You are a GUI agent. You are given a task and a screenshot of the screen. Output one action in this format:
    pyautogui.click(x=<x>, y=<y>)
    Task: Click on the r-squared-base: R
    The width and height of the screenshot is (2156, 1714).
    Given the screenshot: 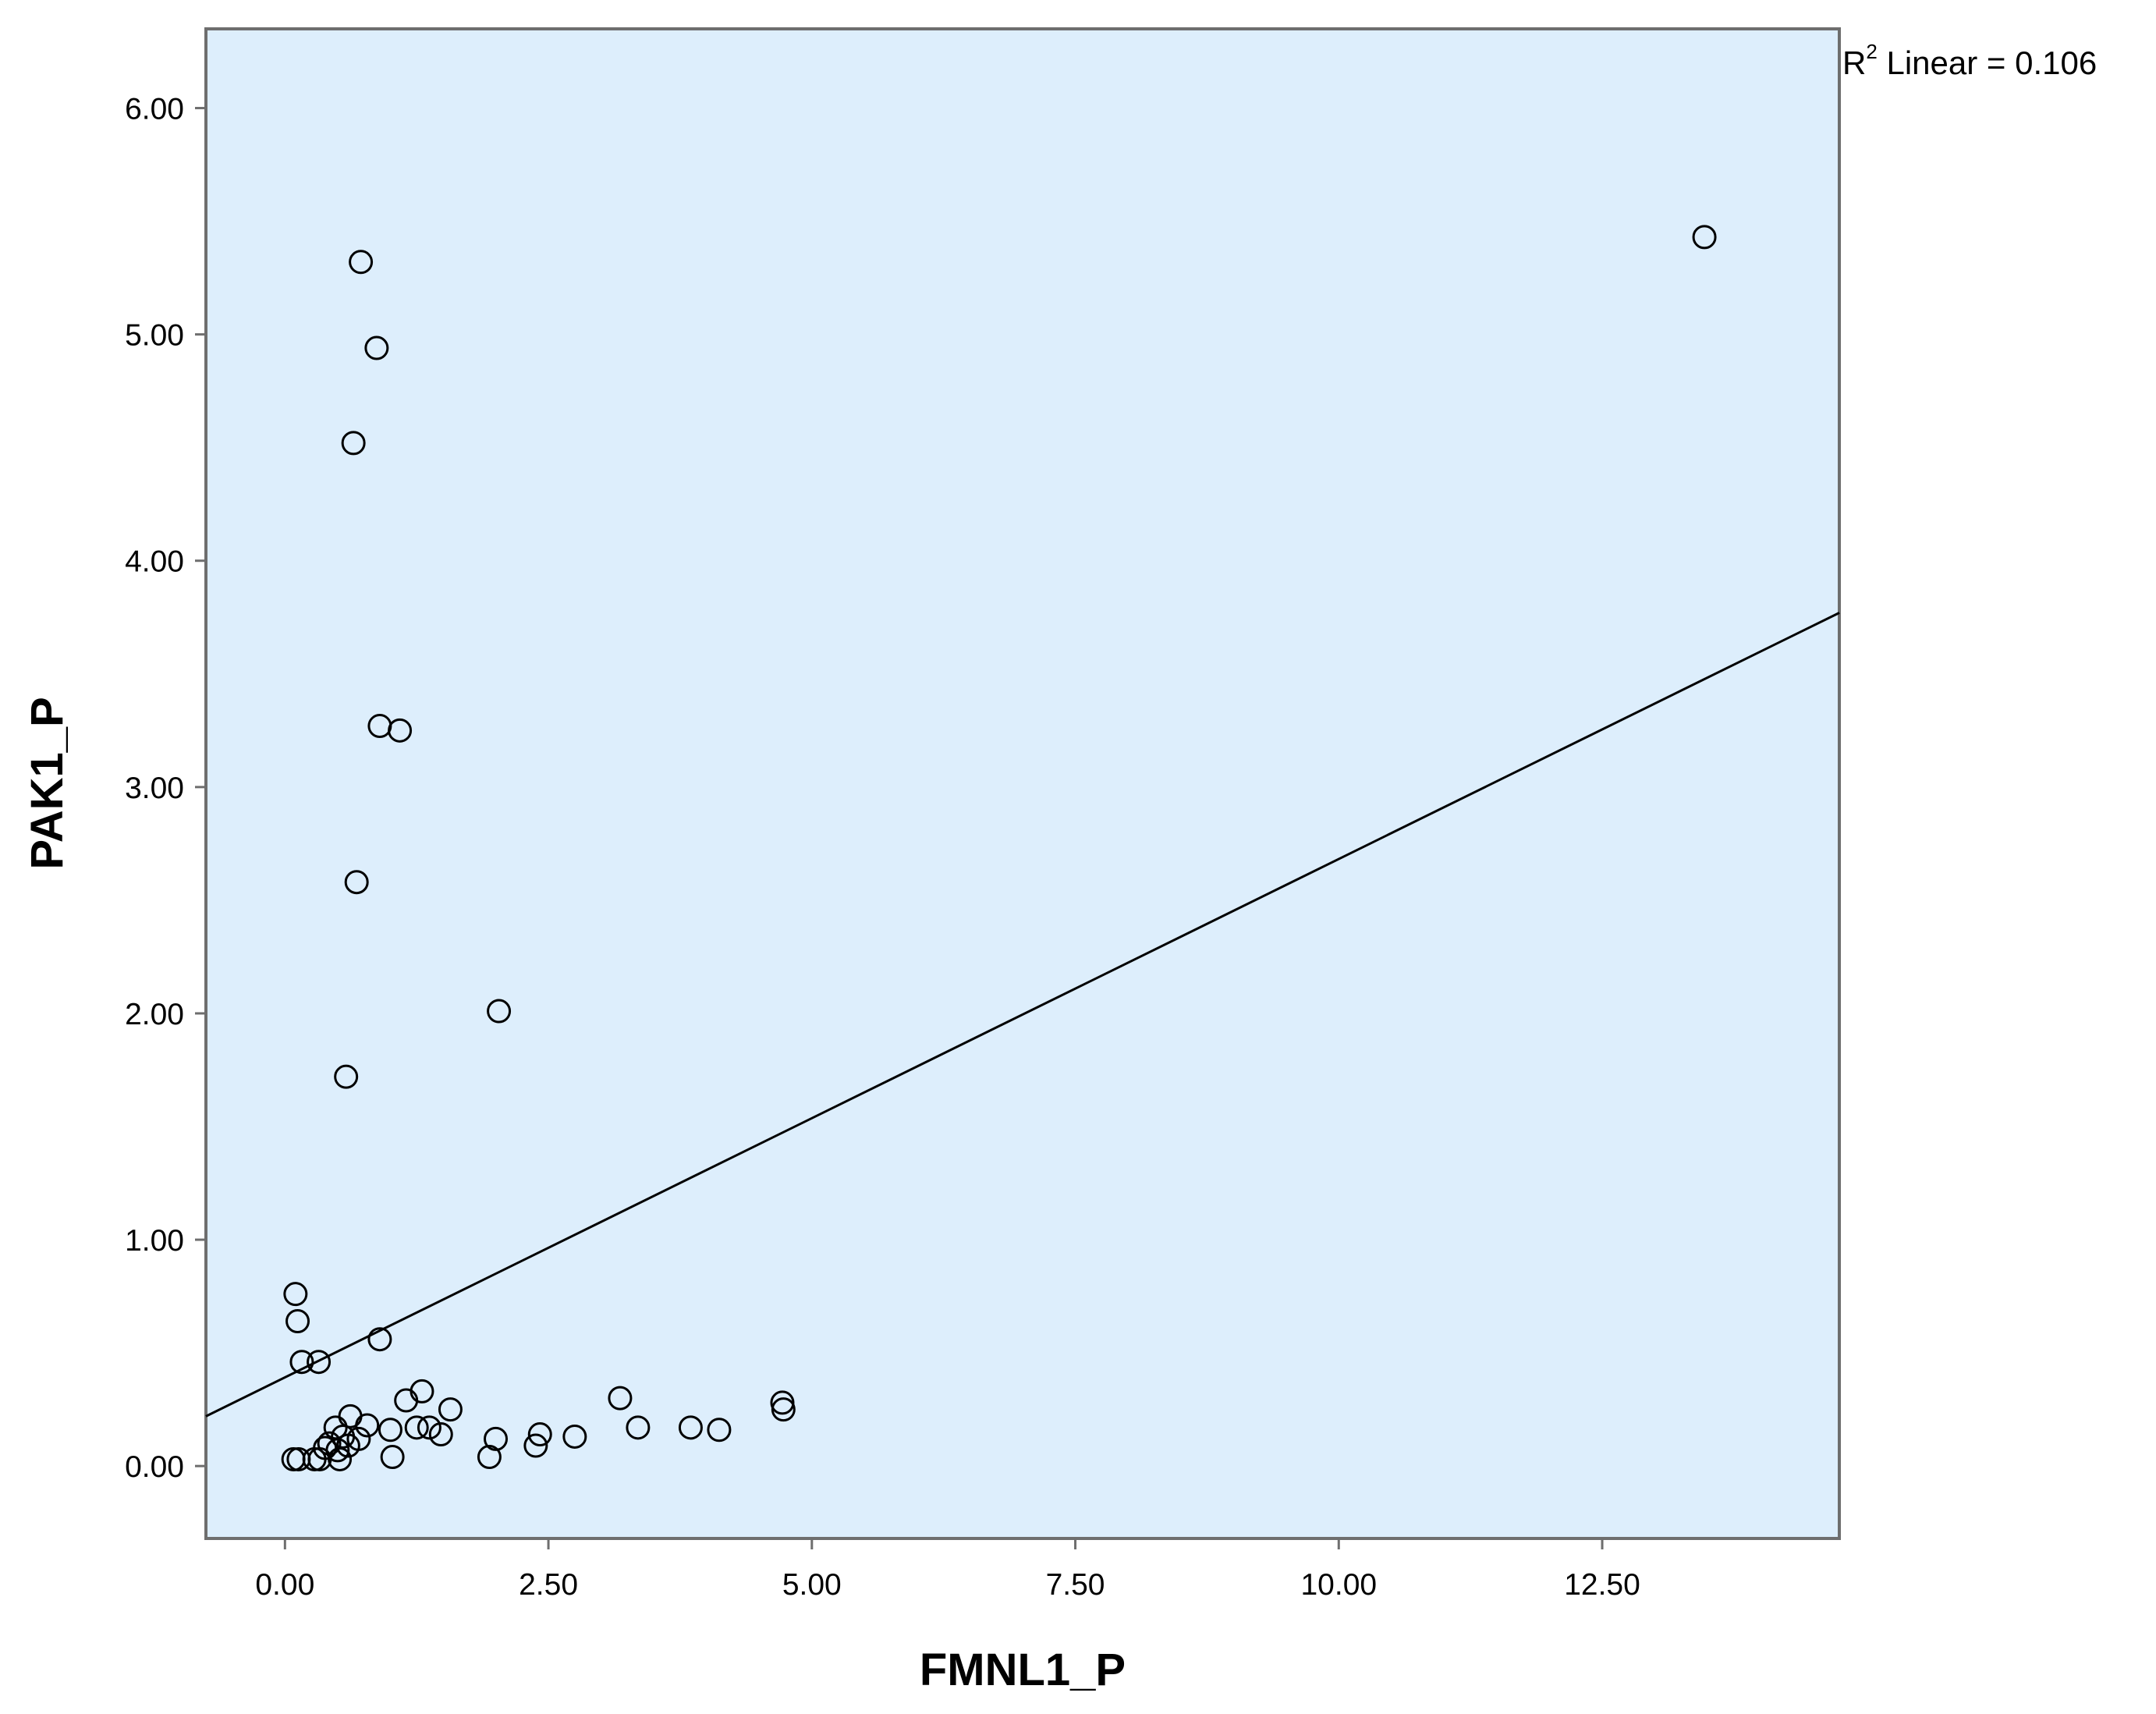 What is the action you would take?
    pyautogui.click(x=1854, y=62)
    